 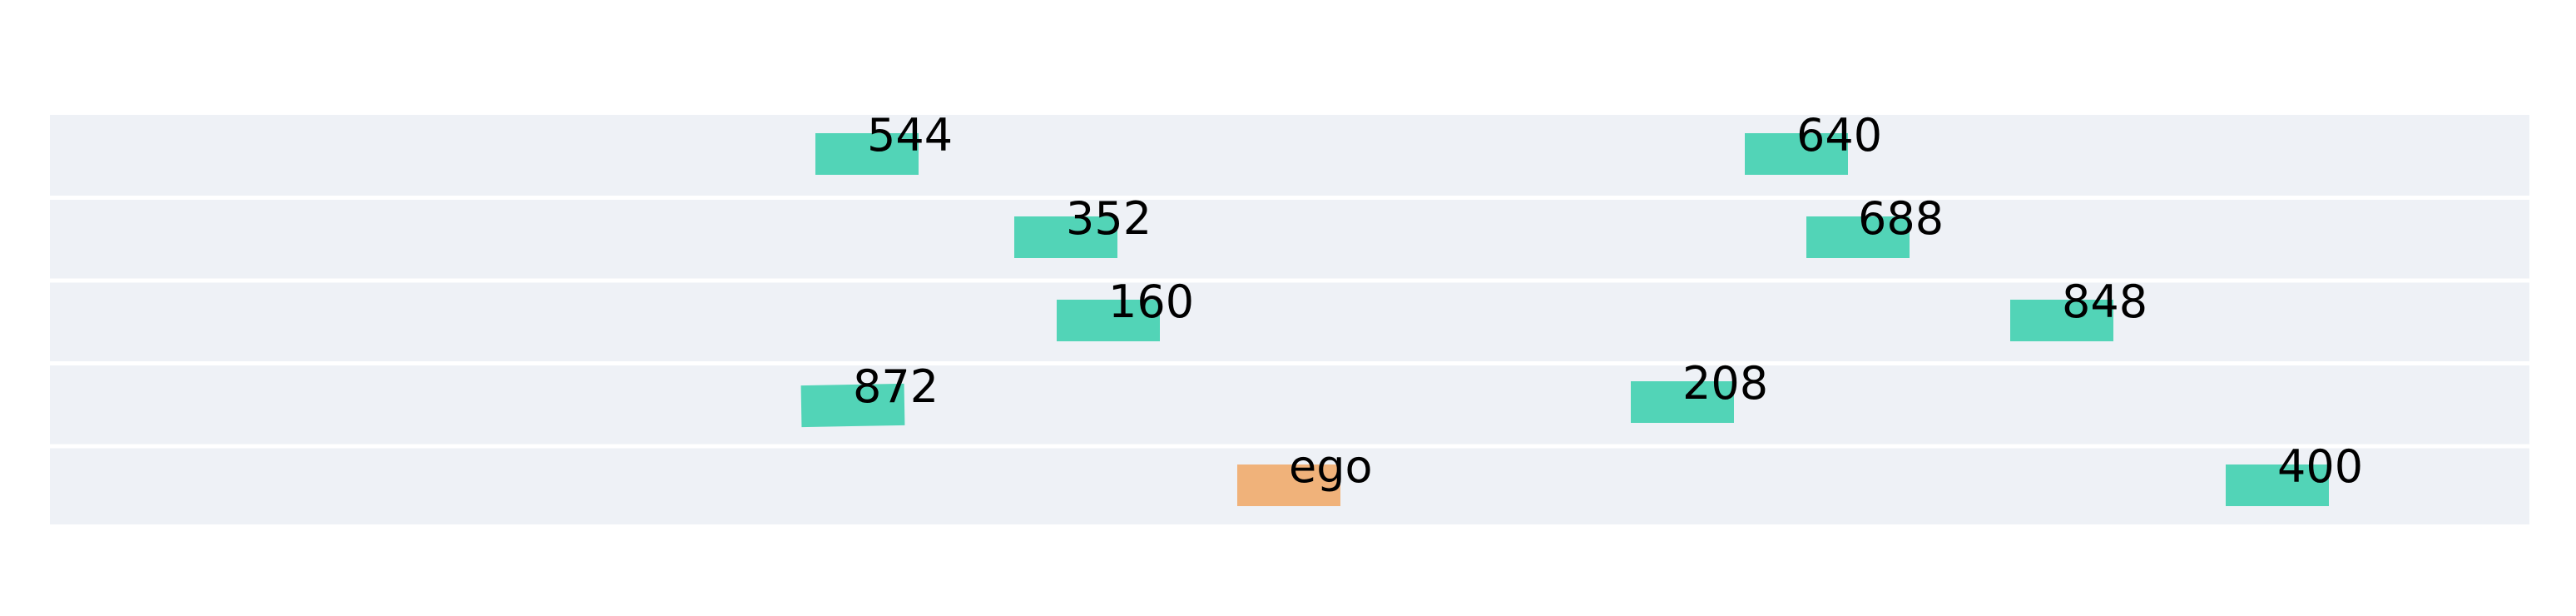 I want to click on vehicle-label: 848, so click(x=2105, y=302).